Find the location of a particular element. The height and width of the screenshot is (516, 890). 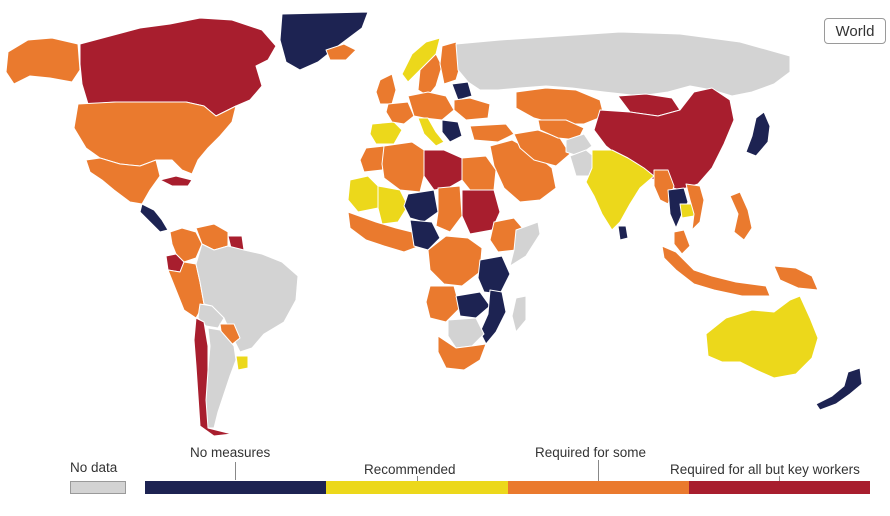

region-algeria is located at coordinates (403, 167).